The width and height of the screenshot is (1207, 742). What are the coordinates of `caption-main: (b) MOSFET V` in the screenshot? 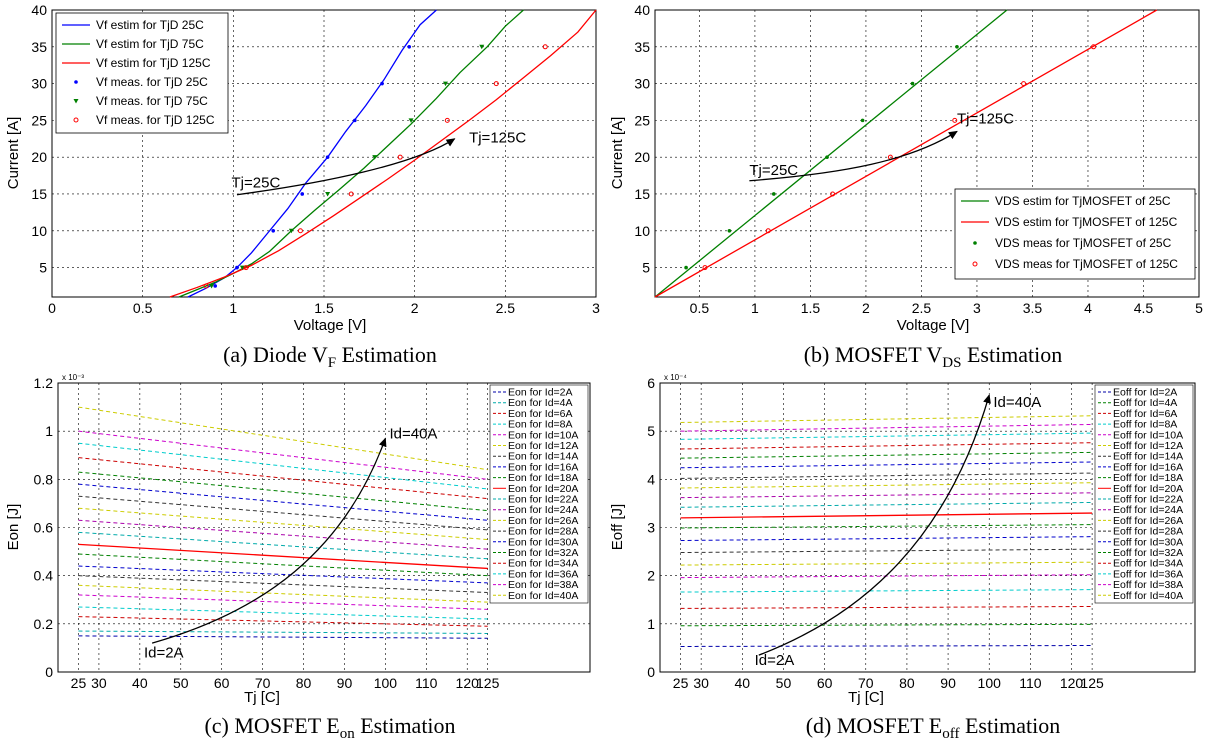 It's located at (873, 354).